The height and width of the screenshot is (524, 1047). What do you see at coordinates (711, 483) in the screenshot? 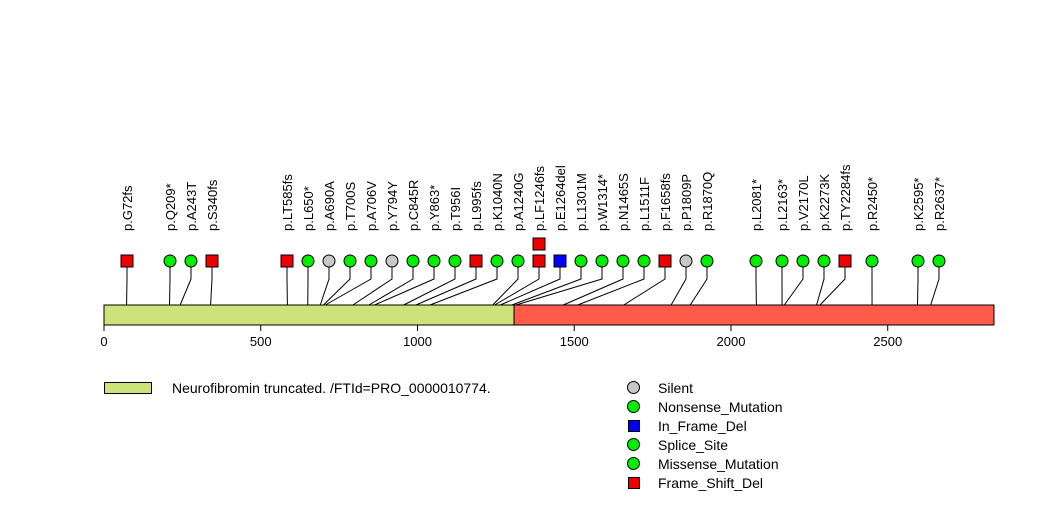
I see `legend-label-frameshift-del: Frame_Shift_Del` at bounding box center [711, 483].